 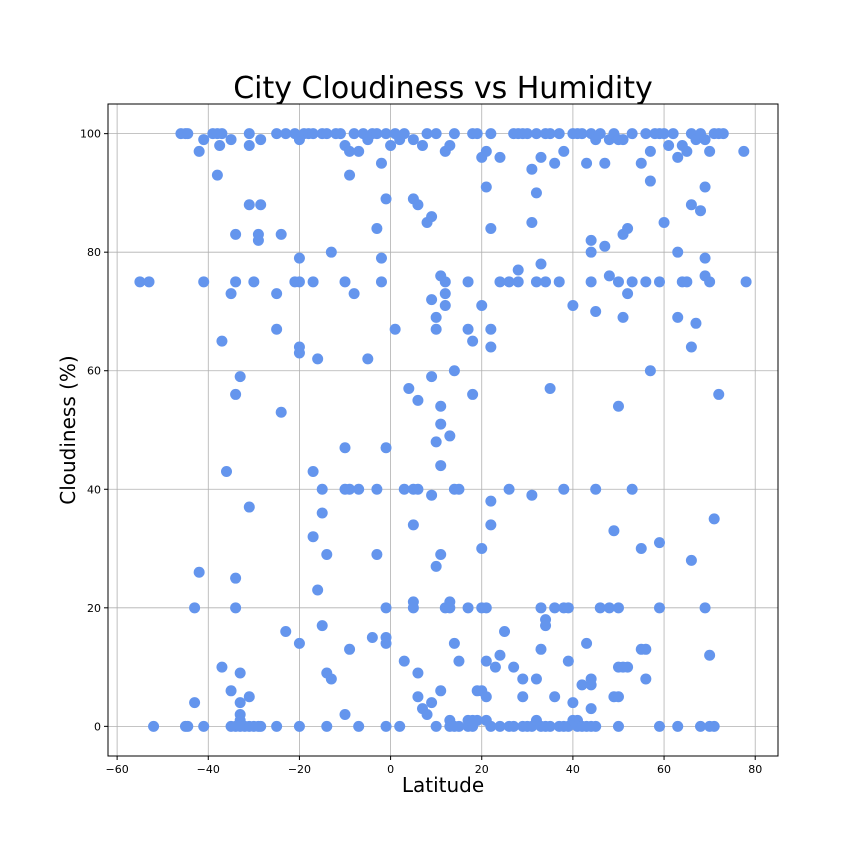 What do you see at coordinates (94, 430) in the screenshot?
I see `y-axis-ticks: 0 20 40 60 80 100` at bounding box center [94, 430].